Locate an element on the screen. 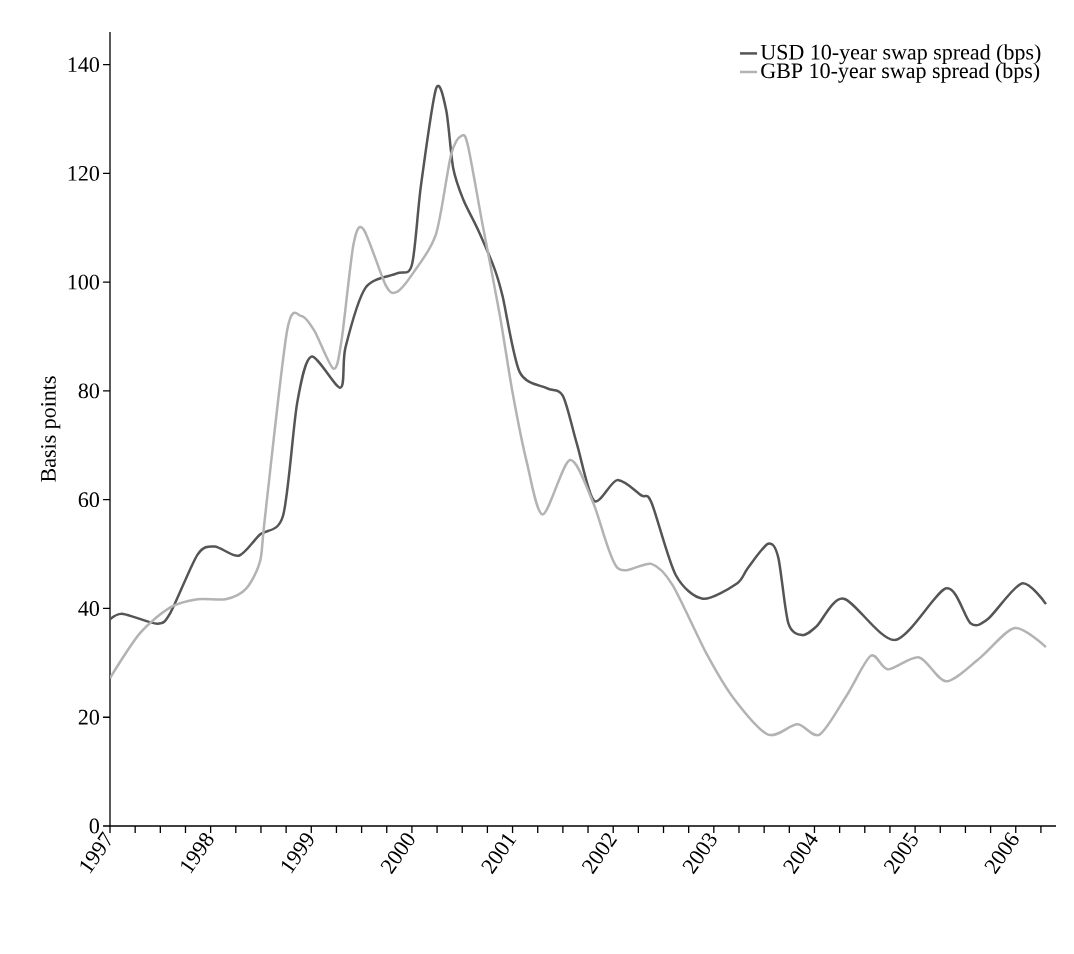 Image resolution: width=1074 pixels, height=954 pixels. y-tick-label: 100 is located at coordinates (83, 282).